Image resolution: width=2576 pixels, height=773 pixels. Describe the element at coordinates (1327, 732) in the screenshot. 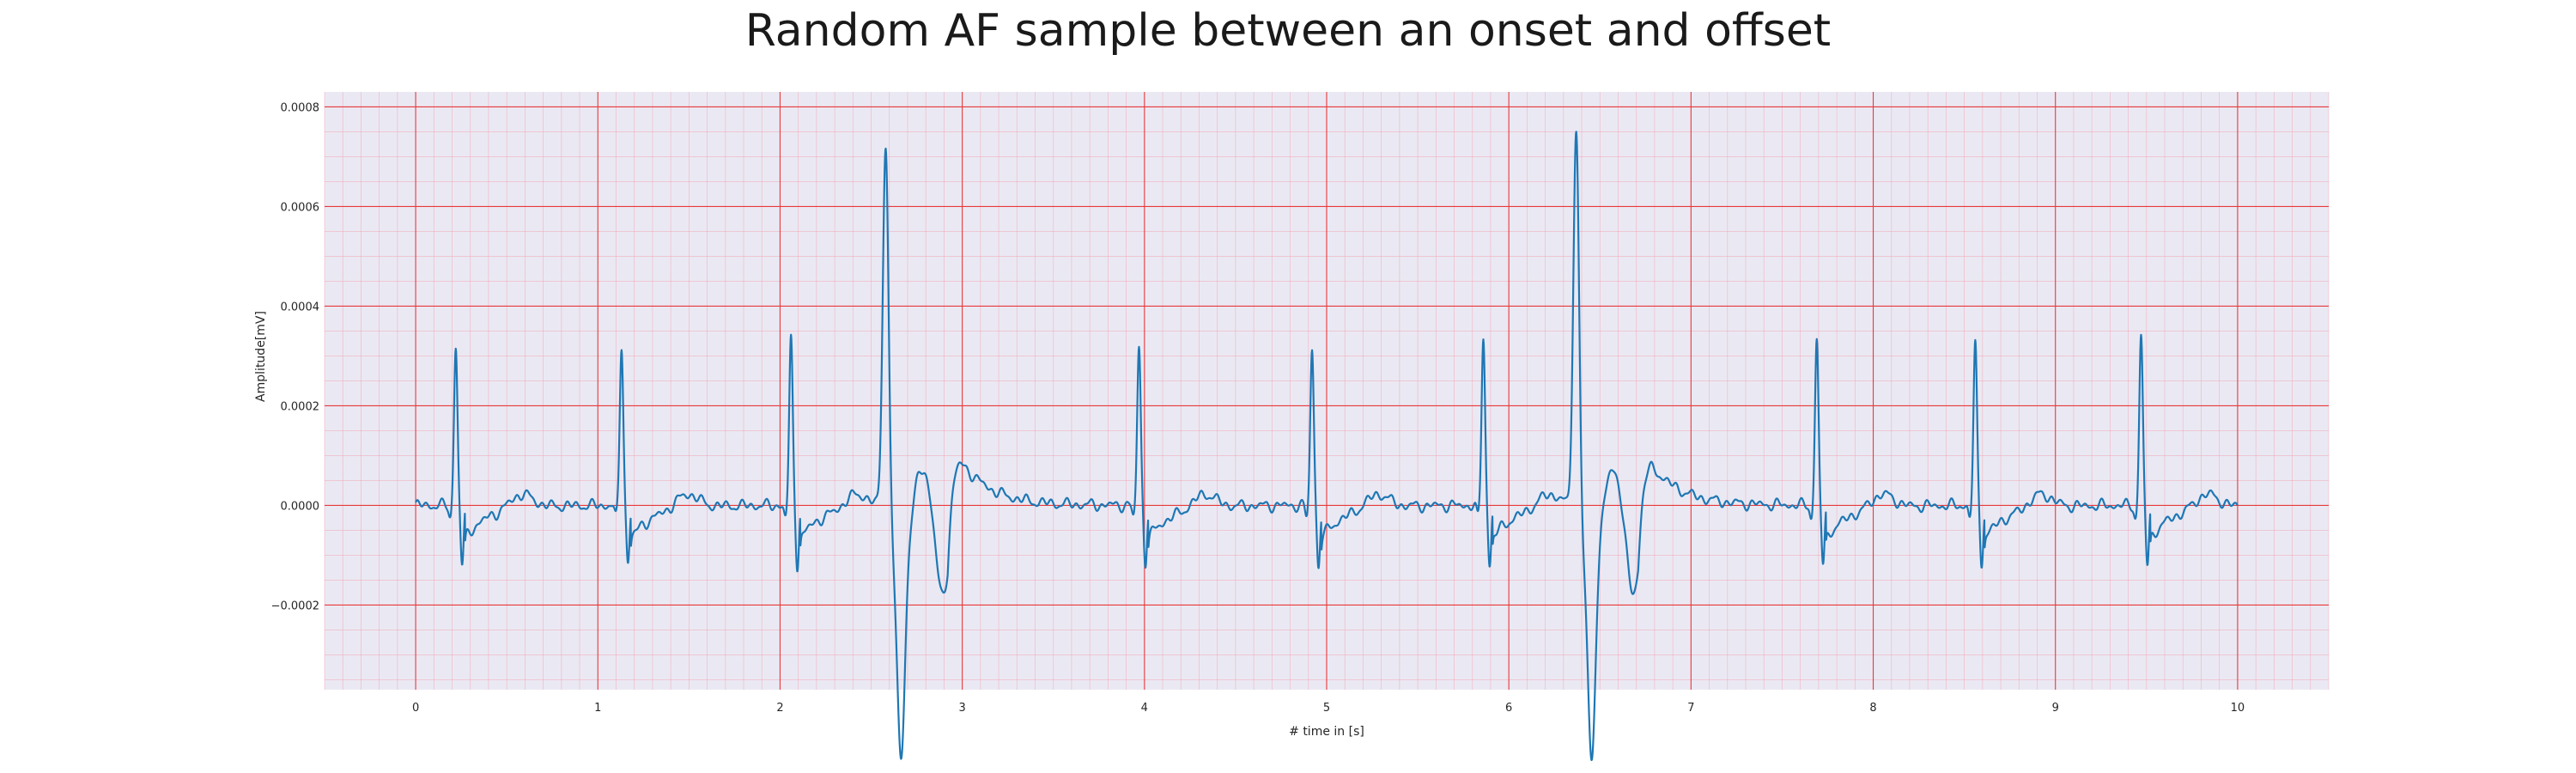

I see `x-axis-label: # time in [s]` at that location.